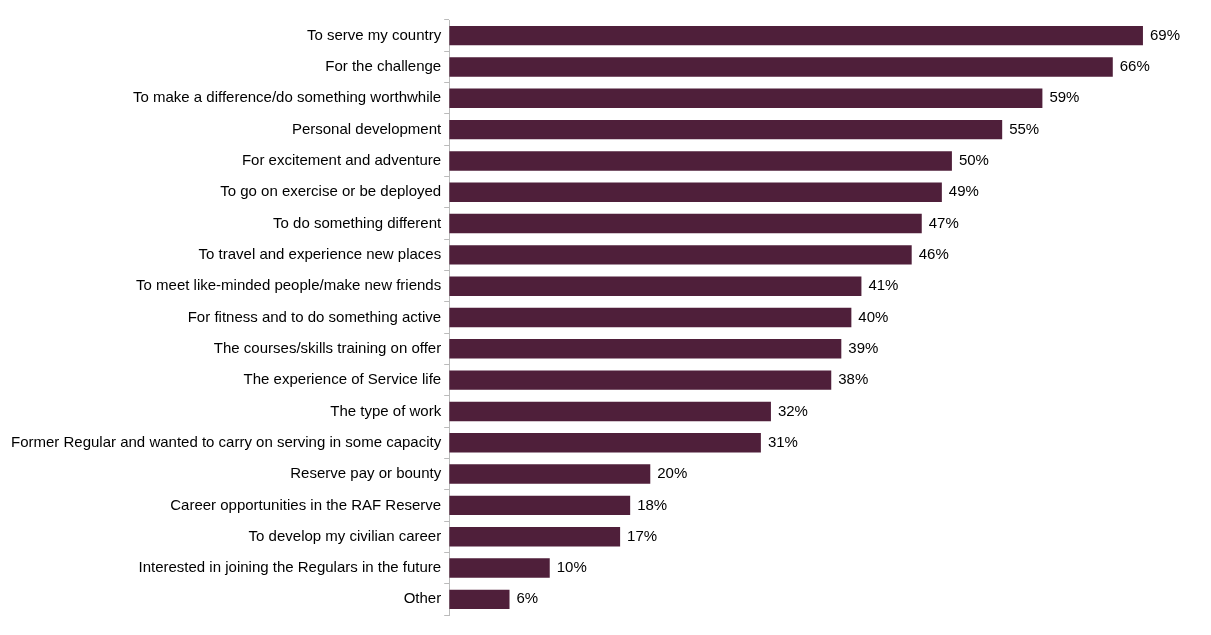 Image resolution: width=1211 pixels, height=635 pixels. I want to click on data-label: 59%, so click(1064, 97).